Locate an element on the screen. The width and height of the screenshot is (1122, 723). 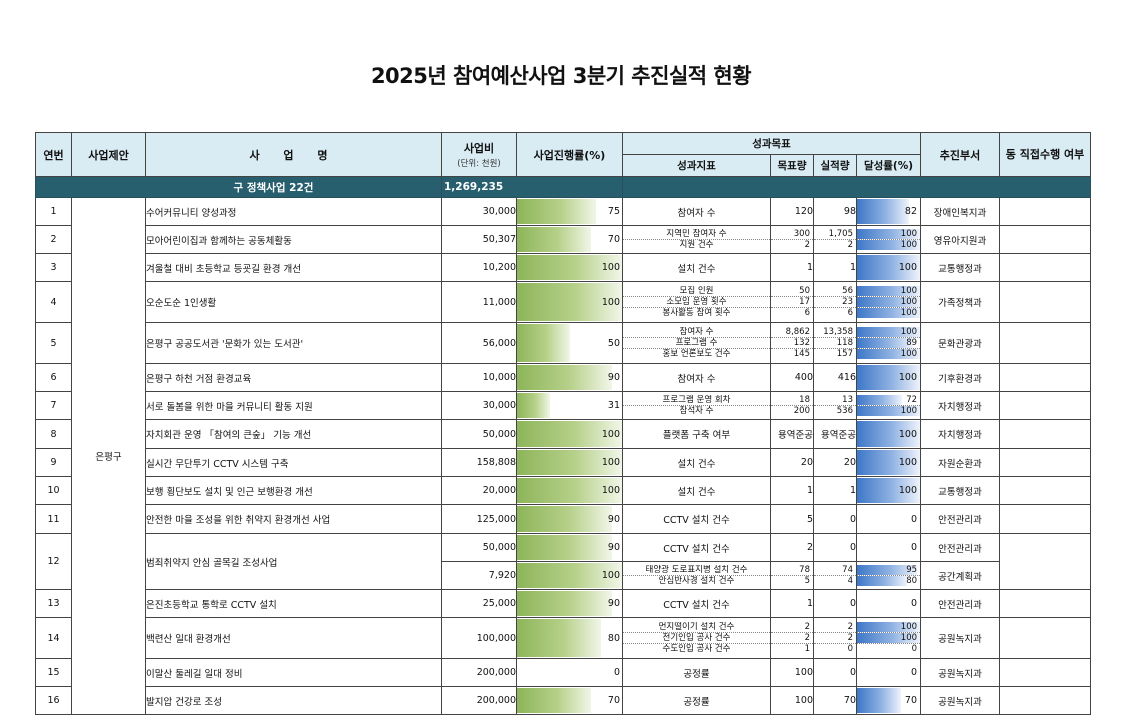
row-budget: 56,000 is located at coordinates (479, 343).